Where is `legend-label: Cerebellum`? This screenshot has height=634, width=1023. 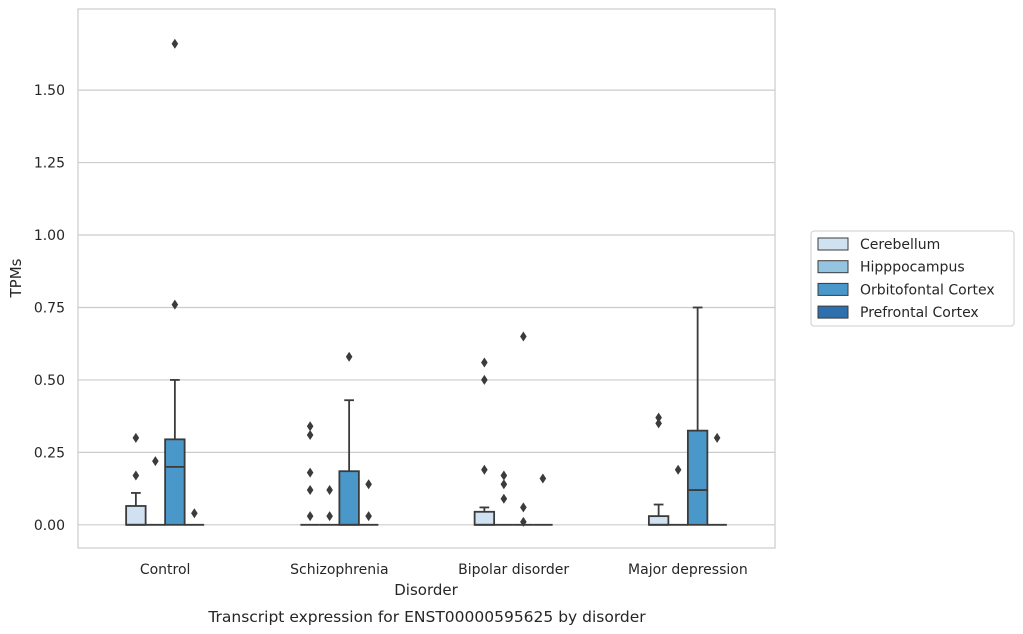 legend-label: Cerebellum is located at coordinates (900, 245).